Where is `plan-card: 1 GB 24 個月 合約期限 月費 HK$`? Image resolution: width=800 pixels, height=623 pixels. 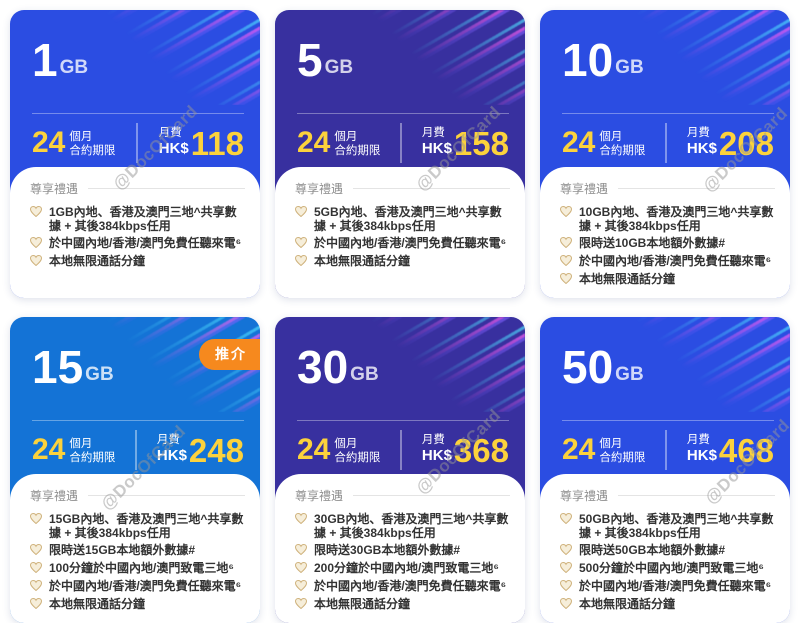
plan-card: 1 GB 24 個月 合約期限 月費 HK$ is located at coordinates (135, 154).